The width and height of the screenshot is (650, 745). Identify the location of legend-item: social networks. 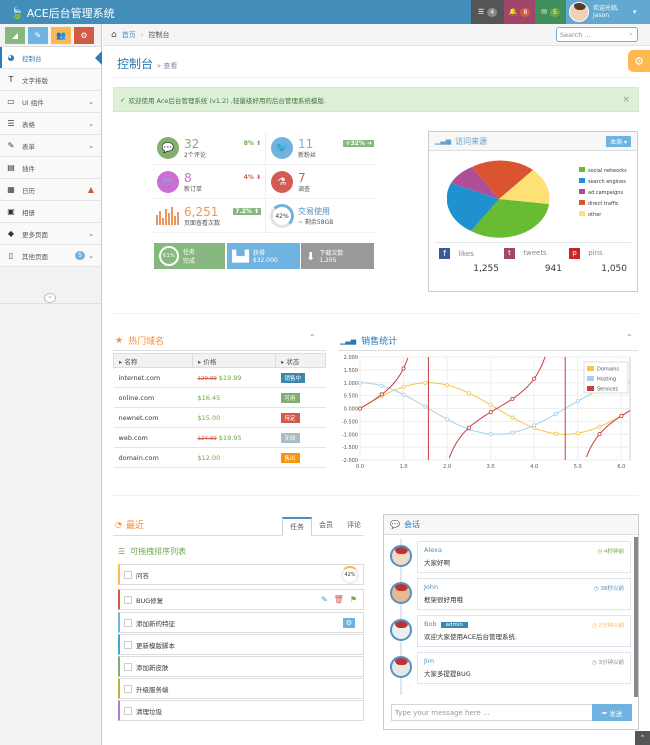
(603, 171).